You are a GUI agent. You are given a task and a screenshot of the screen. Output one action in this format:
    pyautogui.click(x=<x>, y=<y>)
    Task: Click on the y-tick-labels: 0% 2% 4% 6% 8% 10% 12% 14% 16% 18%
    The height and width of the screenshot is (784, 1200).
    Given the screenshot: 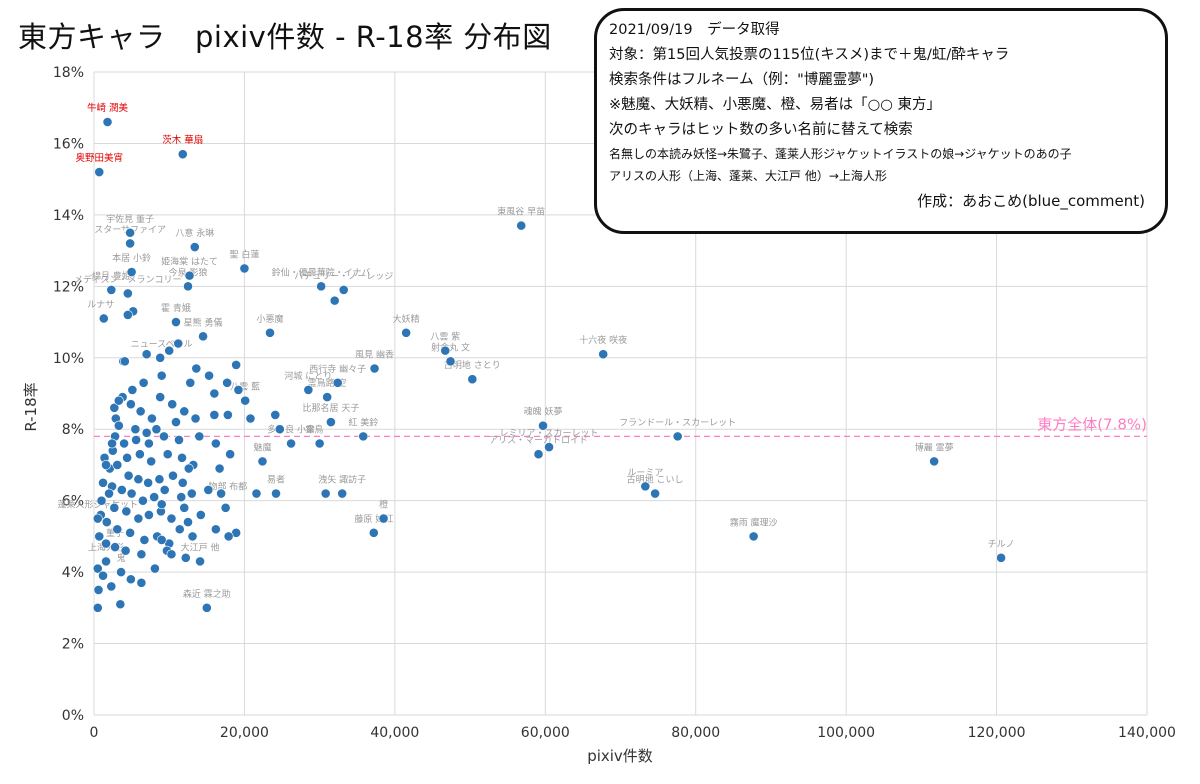 What is the action you would take?
    pyautogui.click(x=68, y=394)
    